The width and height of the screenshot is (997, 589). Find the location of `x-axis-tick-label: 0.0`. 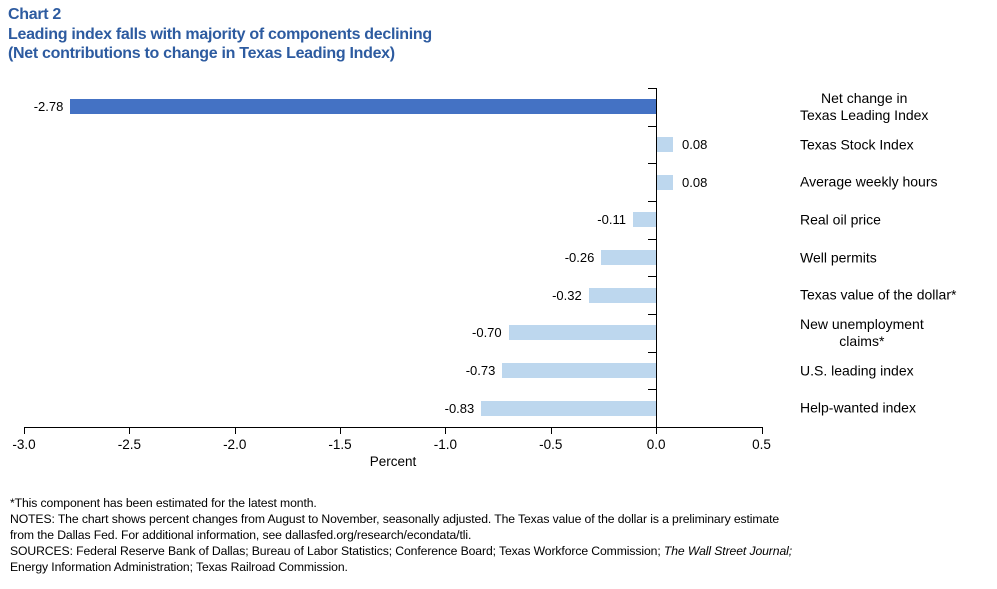

x-axis-tick-label: 0.0 is located at coordinates (656, 444).